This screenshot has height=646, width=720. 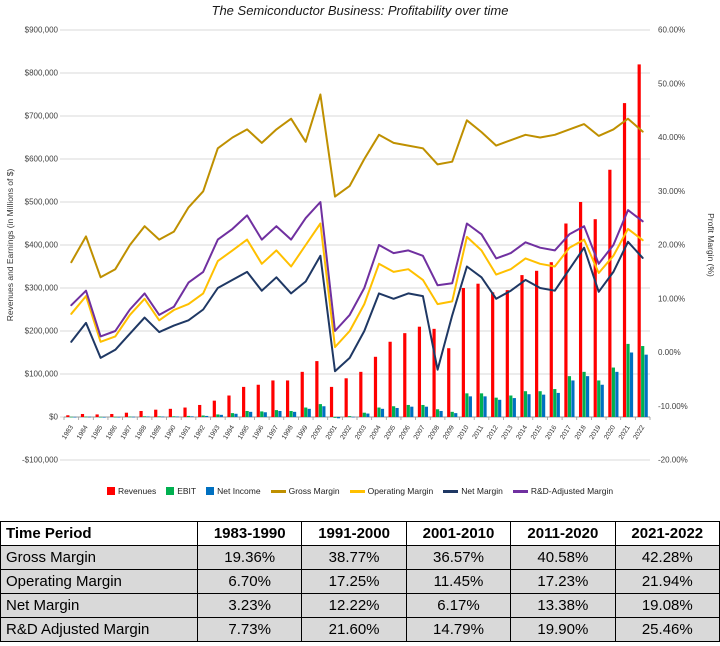 I want to click on legend-label-revenues: Revenues, so click(x=137, y=491).